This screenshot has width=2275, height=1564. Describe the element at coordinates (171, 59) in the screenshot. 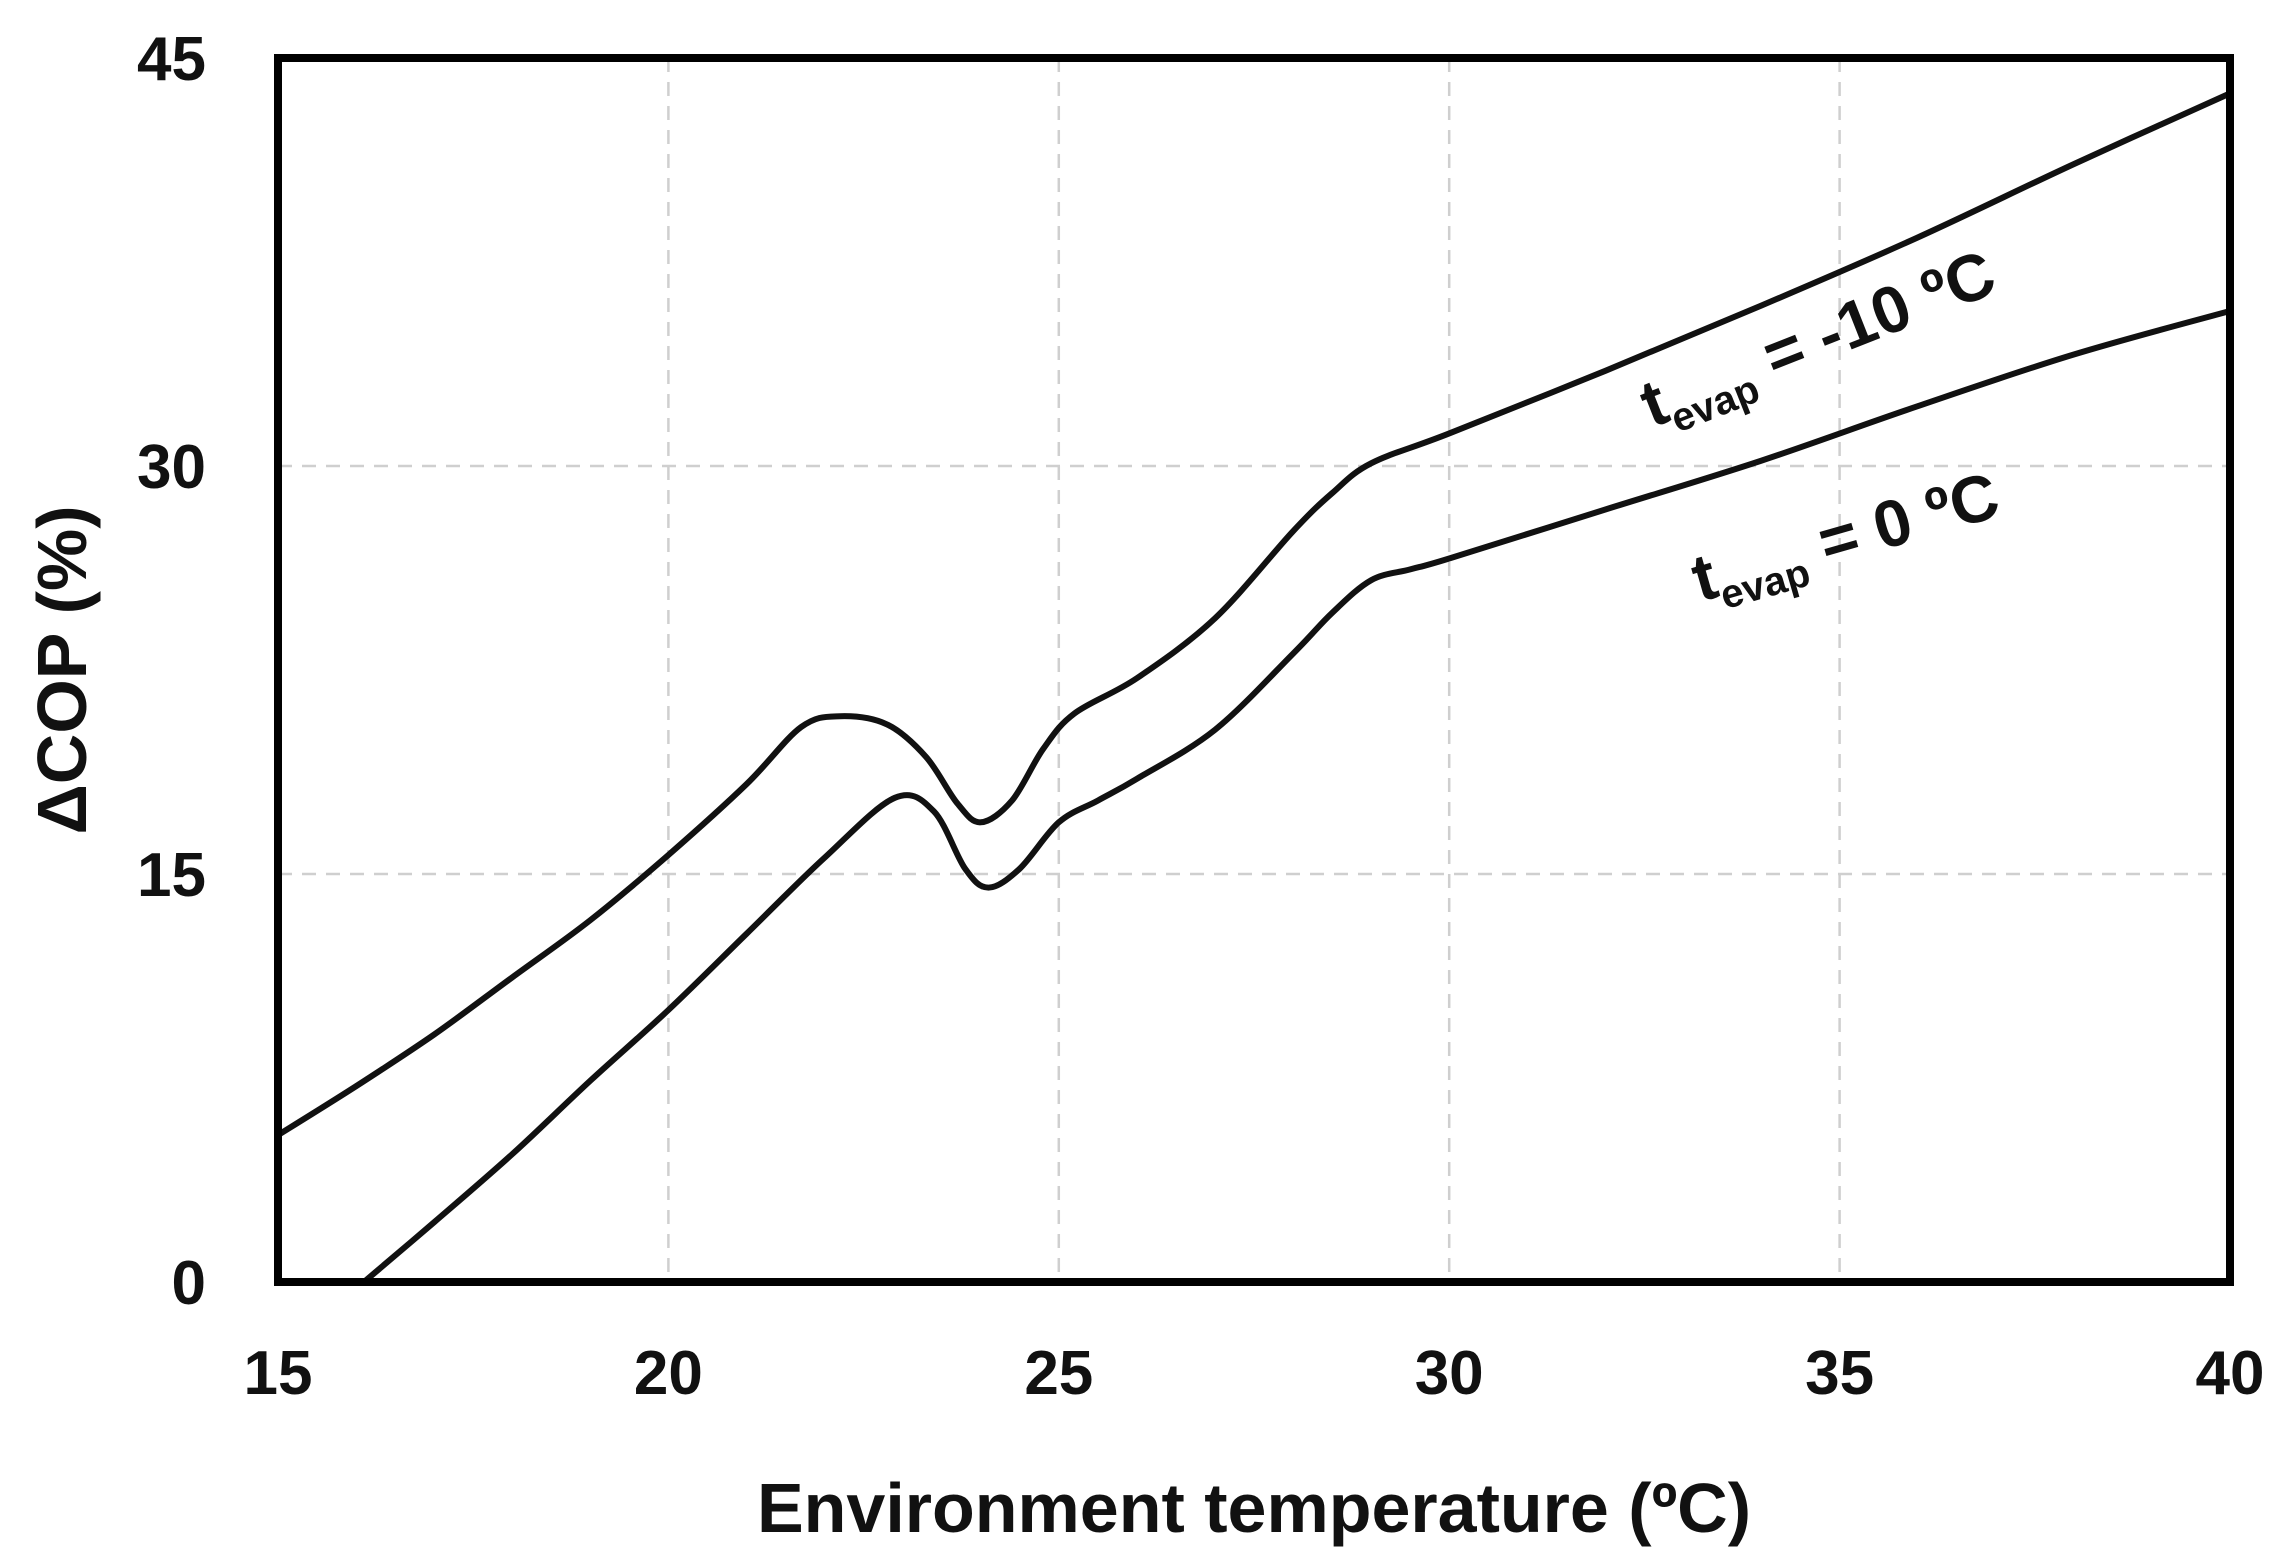

I see `y-tick-label: 45` at that location.